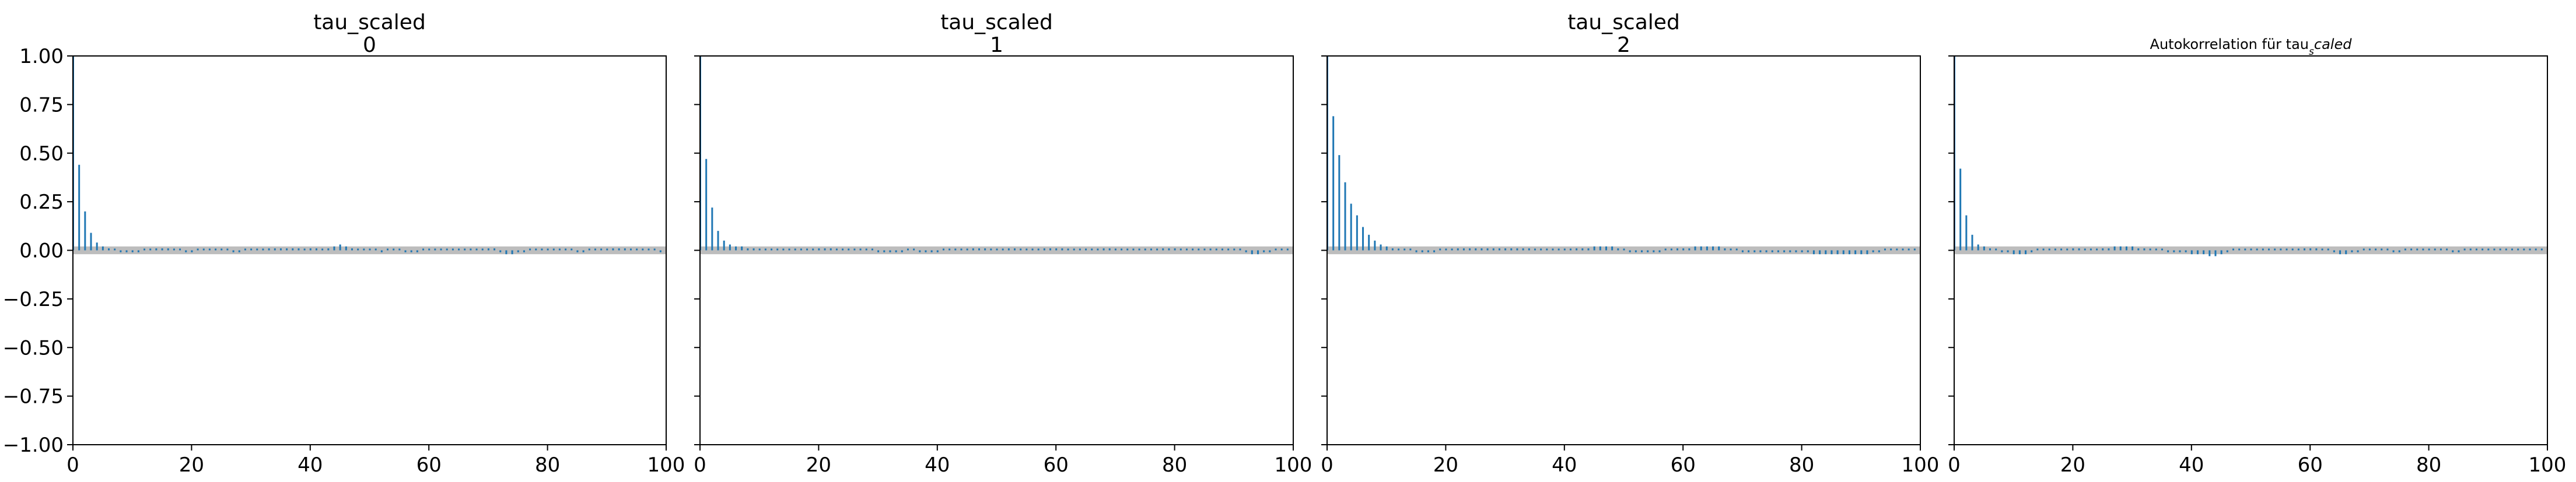 The width and height of the screenshot is (2576, 482). What do you see at coordinates (996, 45) in the screenshot?
I see `panel-subtitle: 1` at bounding box center [996, 45].